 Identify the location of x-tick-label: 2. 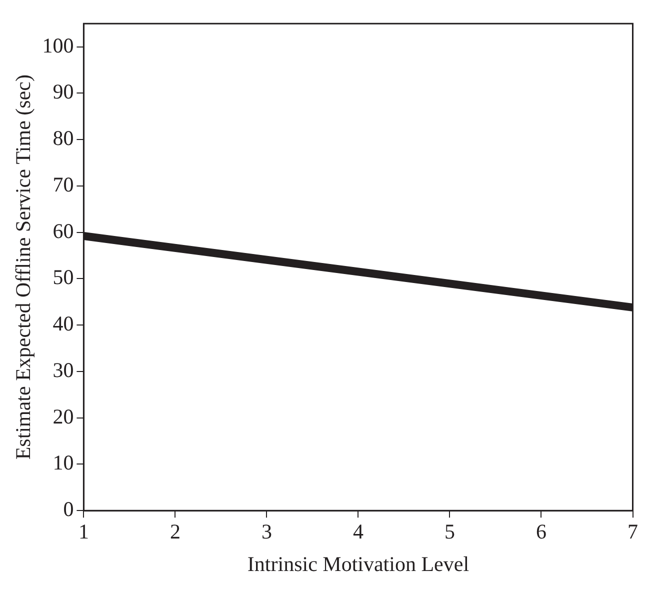
(175, 532).